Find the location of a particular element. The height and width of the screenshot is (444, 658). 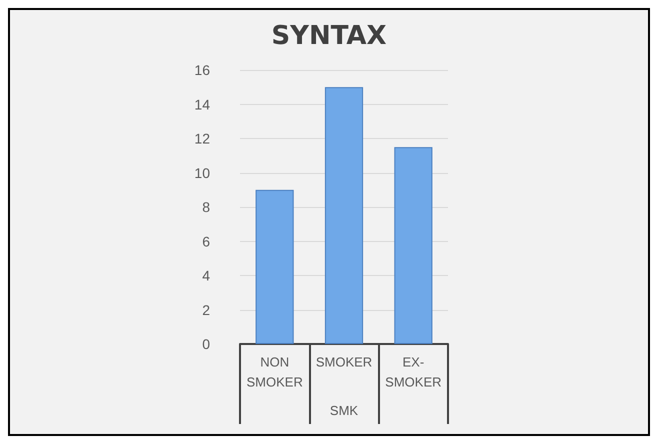

y-tick-label: 10 is located at coordinates (202, 172).